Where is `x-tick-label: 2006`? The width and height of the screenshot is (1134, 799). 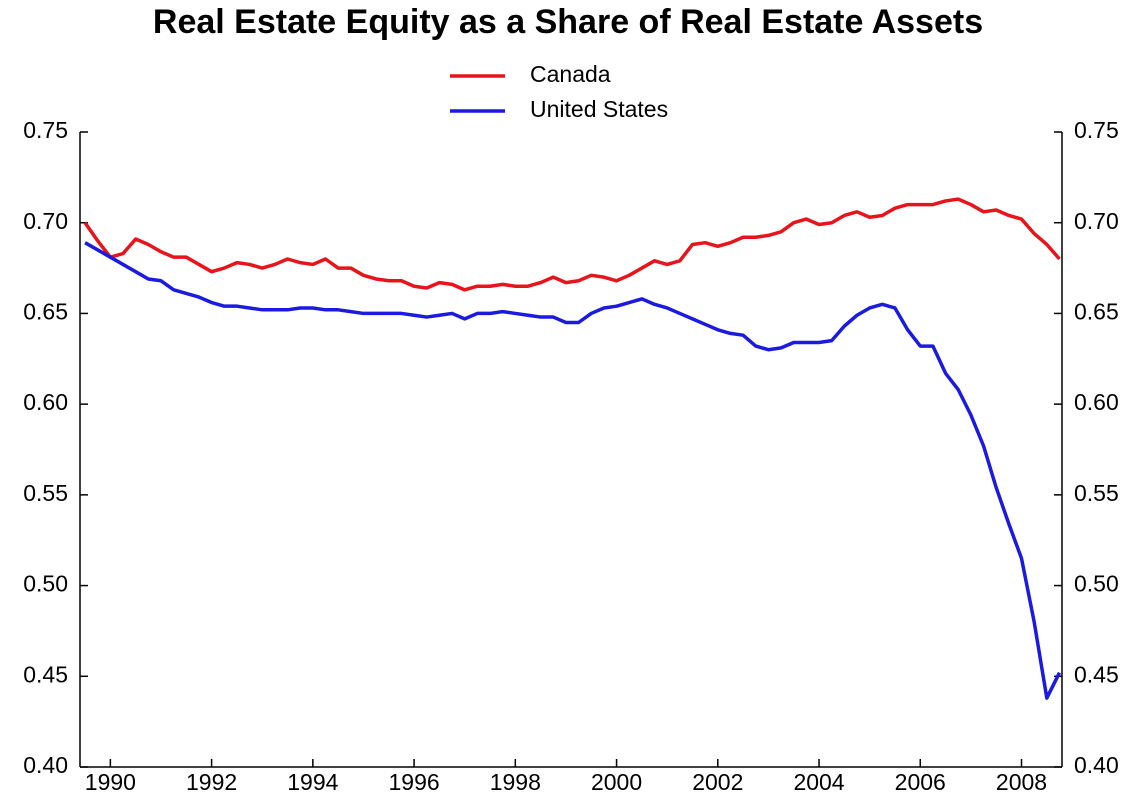 x-tick-label: 2006 is located at coordinates (920, 782).